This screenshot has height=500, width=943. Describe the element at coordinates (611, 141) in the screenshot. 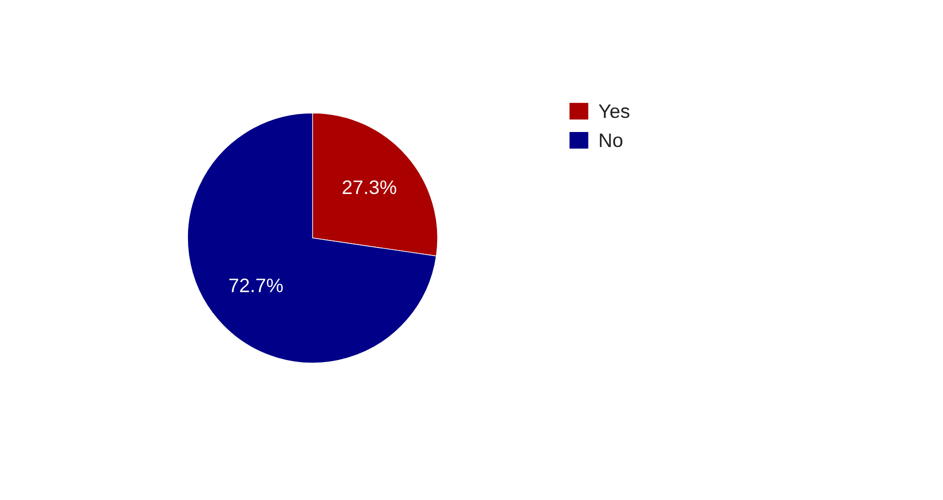

I see `legend-label: No` at that location.